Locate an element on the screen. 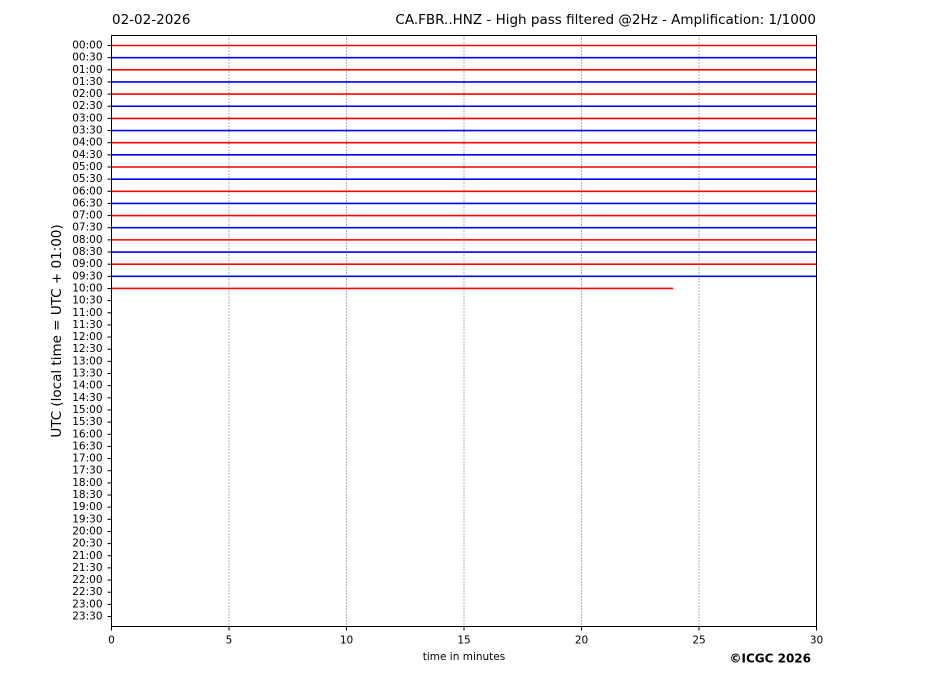 The image size is (927, 696). y-tick-label: 06:00 is located at coordinates (87, 191).